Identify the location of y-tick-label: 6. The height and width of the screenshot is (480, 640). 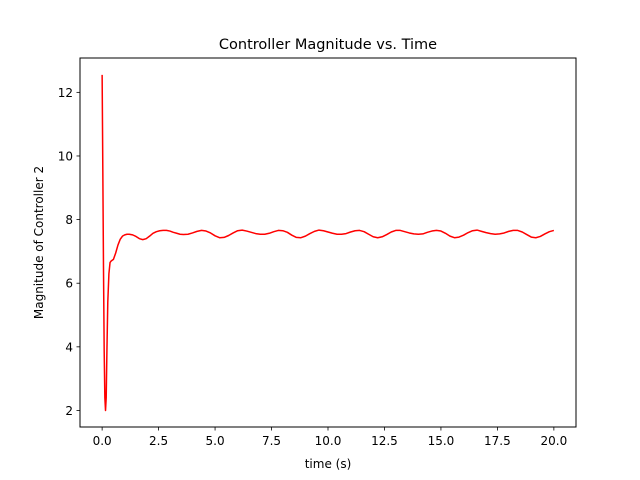
(69, 284).